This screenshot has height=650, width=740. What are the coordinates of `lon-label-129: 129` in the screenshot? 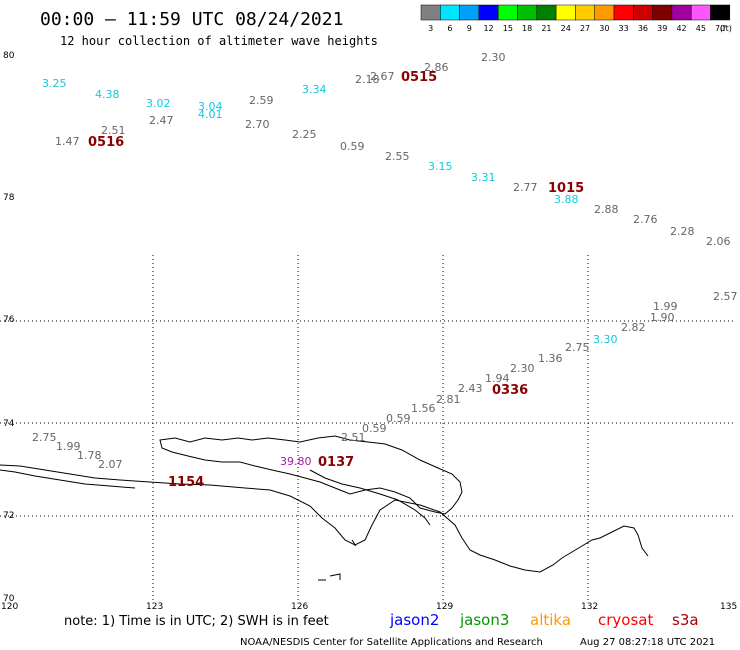 It's located at (444, 607).